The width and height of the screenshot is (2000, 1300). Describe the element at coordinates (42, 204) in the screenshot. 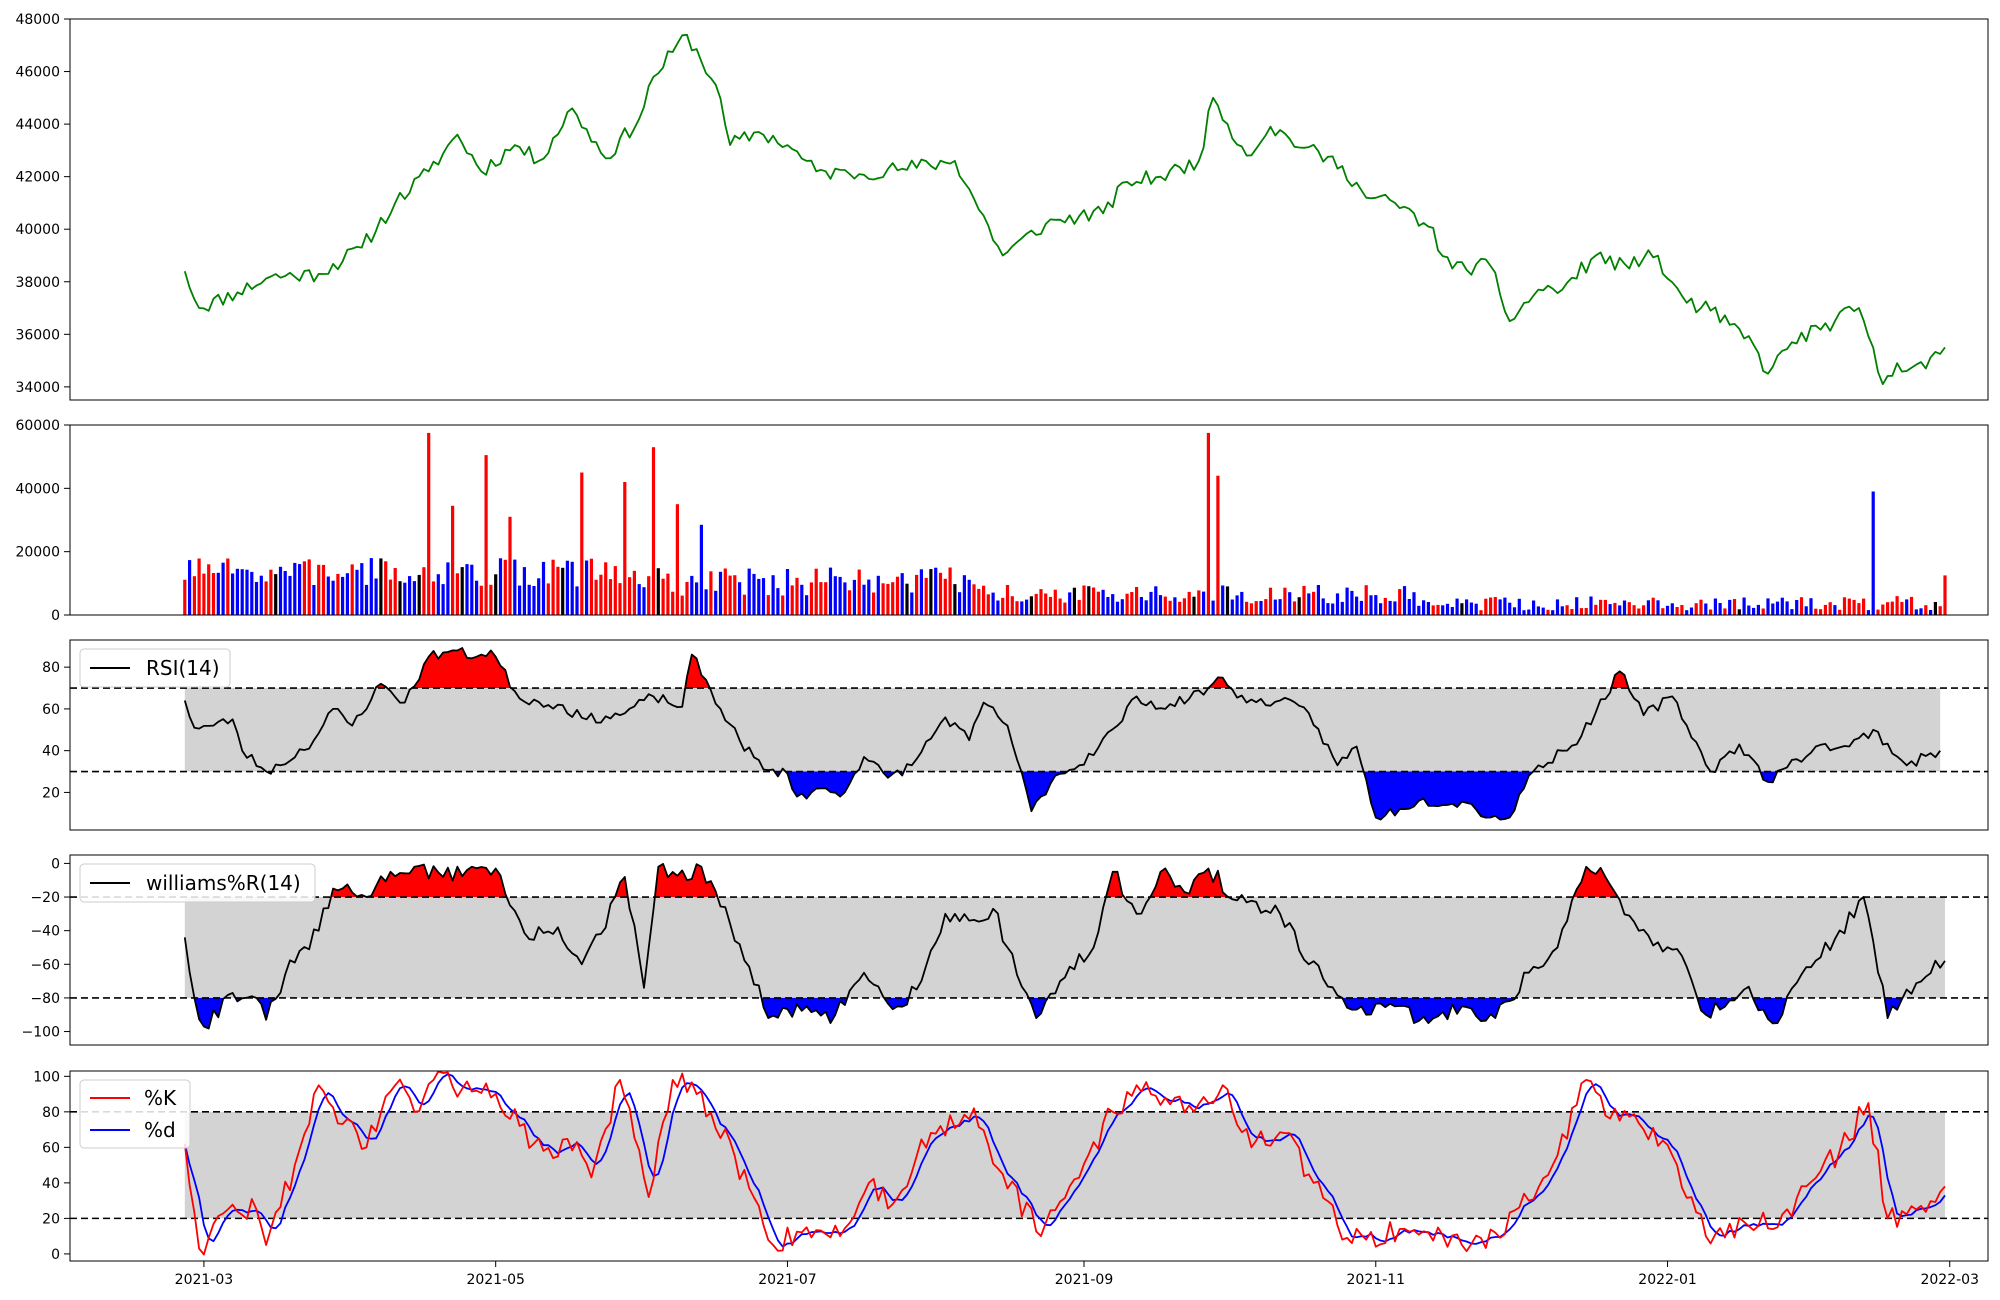

I see `price-y-ticks: 34000 36000 38000 40000 42000 44000 46000 48000` at that location.